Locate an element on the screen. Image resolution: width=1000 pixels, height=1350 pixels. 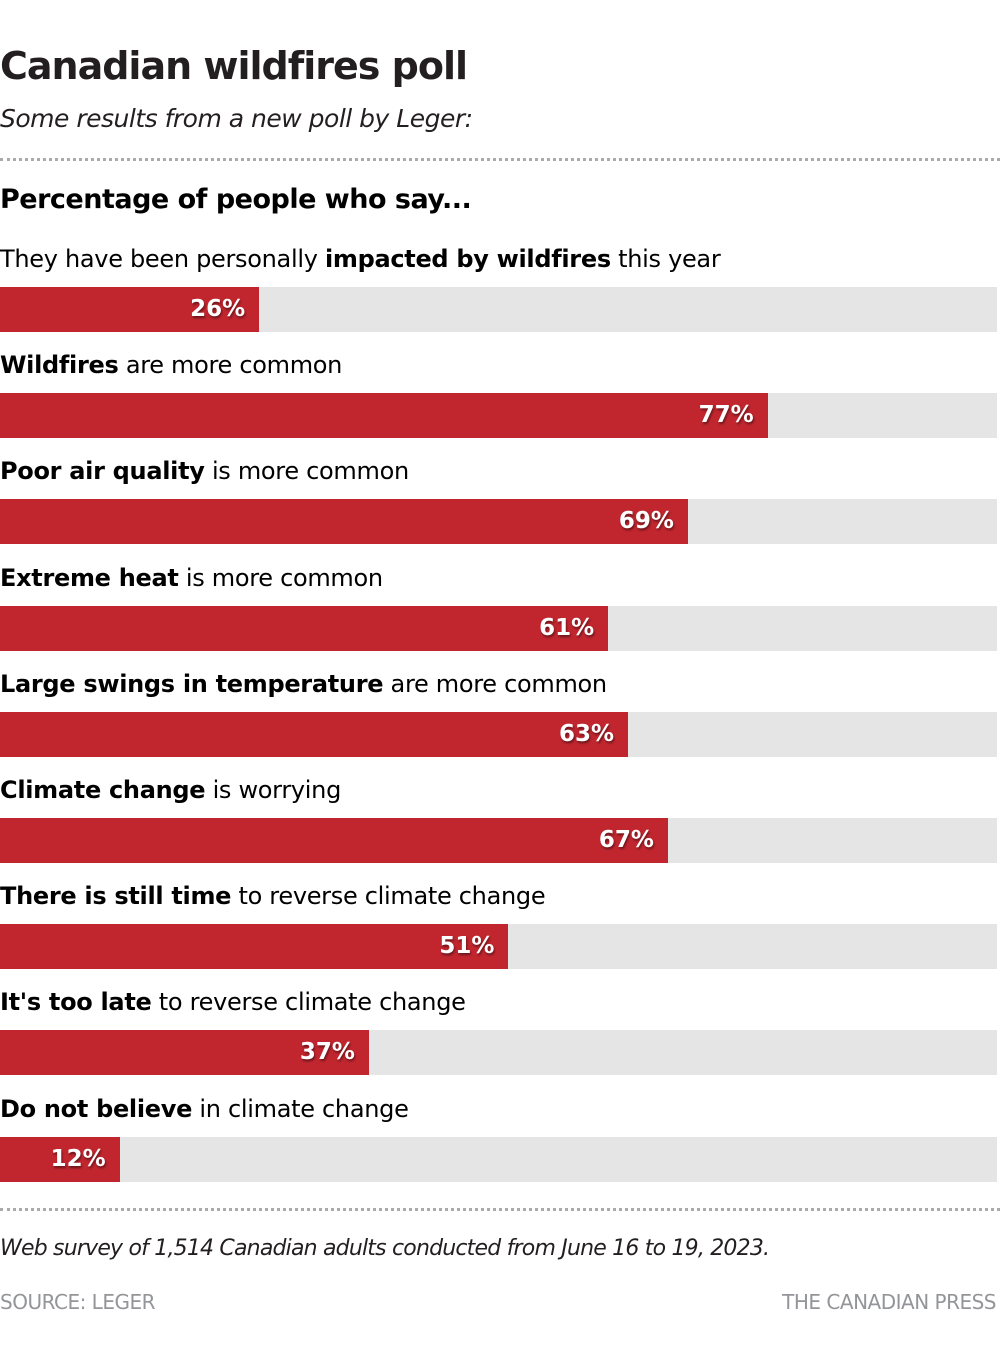
bar-label-emphasis: It's too late is located at coordinates (76, 1002).